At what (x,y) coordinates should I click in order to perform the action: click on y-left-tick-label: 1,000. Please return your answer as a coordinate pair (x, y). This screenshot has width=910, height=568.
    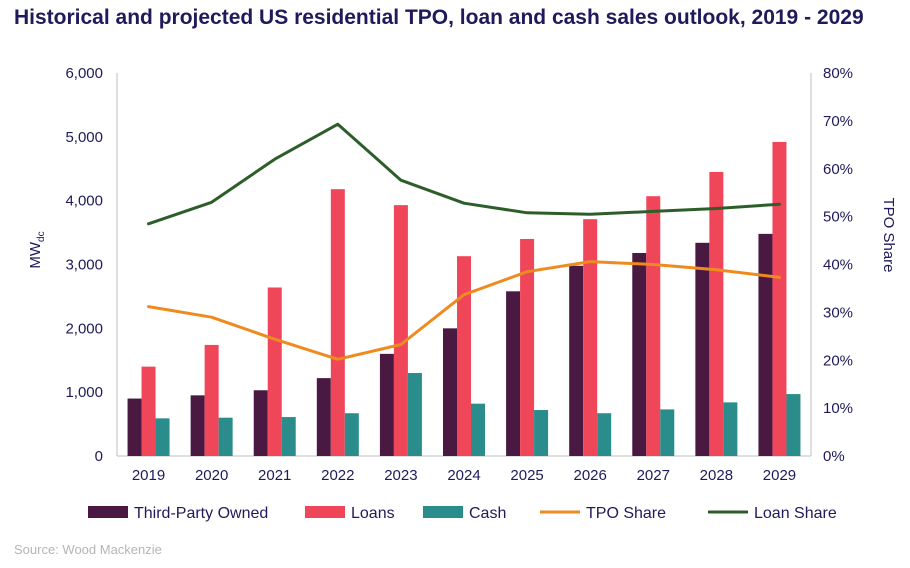
    Looking at the image, I should click on (84, 392).